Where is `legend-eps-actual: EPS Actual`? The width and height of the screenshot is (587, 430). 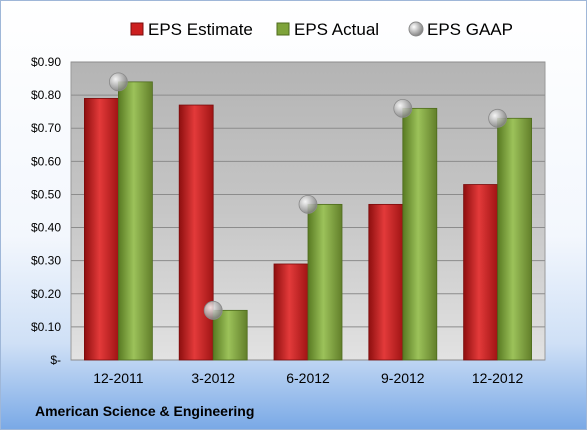
legend-eps-actual: EPS Actual is located at coordinates (327, 29).